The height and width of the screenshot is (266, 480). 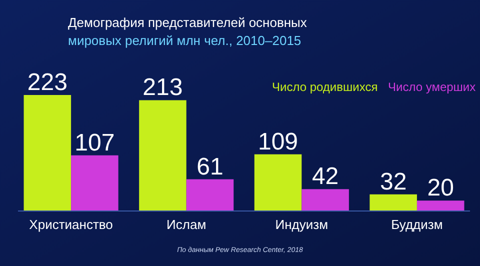 I want to click on data-label: 109, so click(x=278, y=142).